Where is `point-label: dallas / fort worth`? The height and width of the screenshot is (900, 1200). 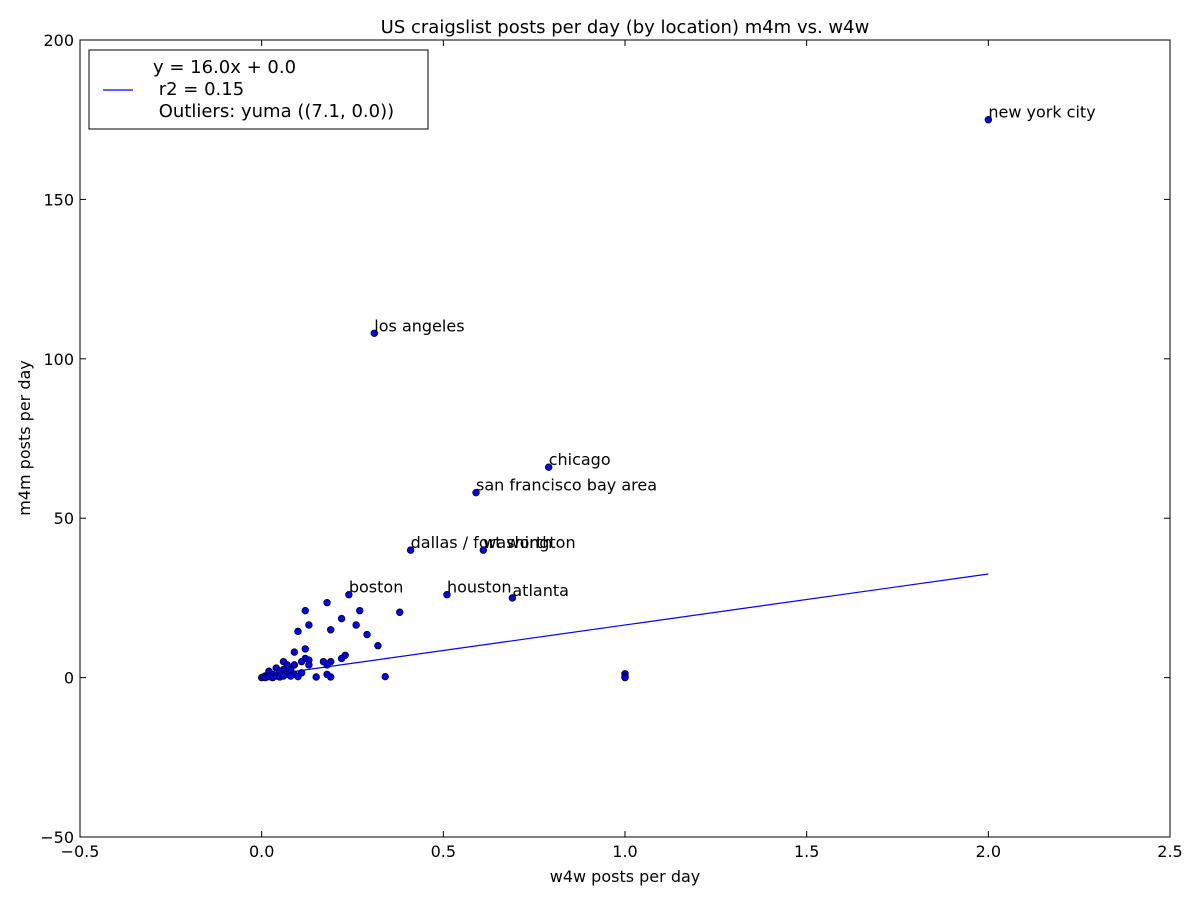
point-label: dallas / fort worth is located at coordinates (482, 542).